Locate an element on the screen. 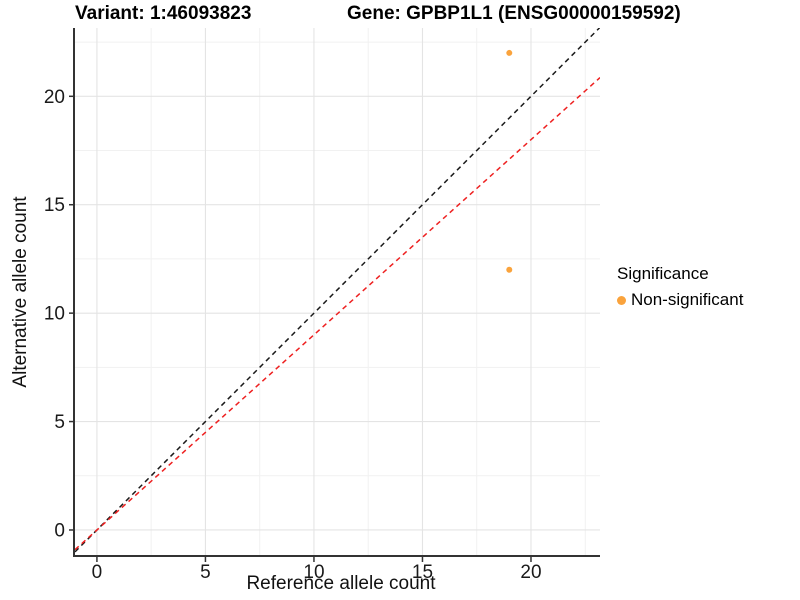 Image resolution: width=800 pixels, height=600 pixels. y-tick-label: 10 is located at coordinates (54, 314).